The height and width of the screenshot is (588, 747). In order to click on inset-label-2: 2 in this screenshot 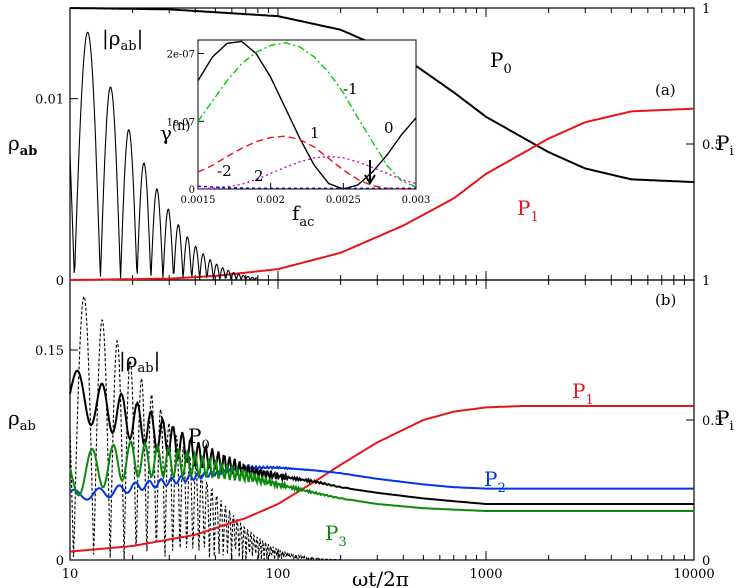, I will do `click(259, 176)`.